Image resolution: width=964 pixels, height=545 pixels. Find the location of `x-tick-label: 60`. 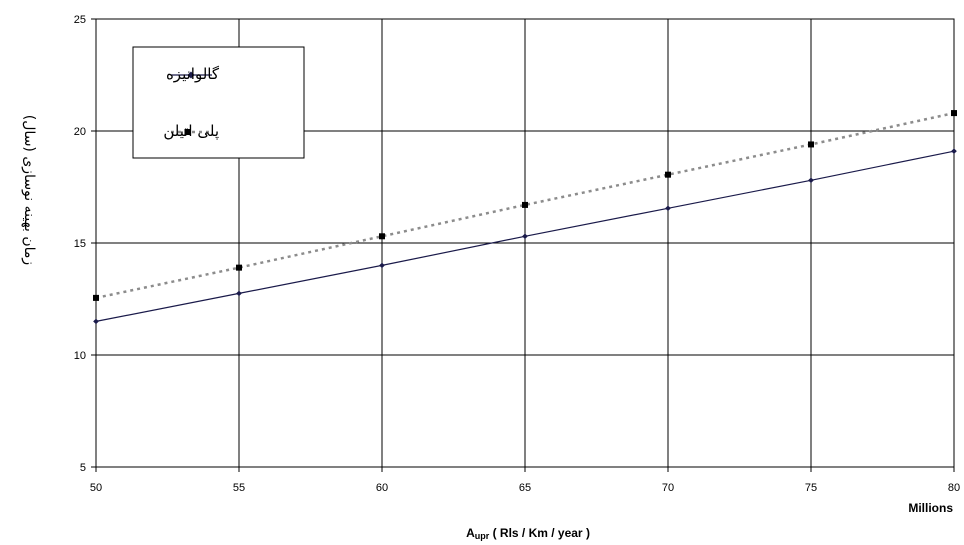

x-tick-label: 60 is located at coordinates (382, 488).